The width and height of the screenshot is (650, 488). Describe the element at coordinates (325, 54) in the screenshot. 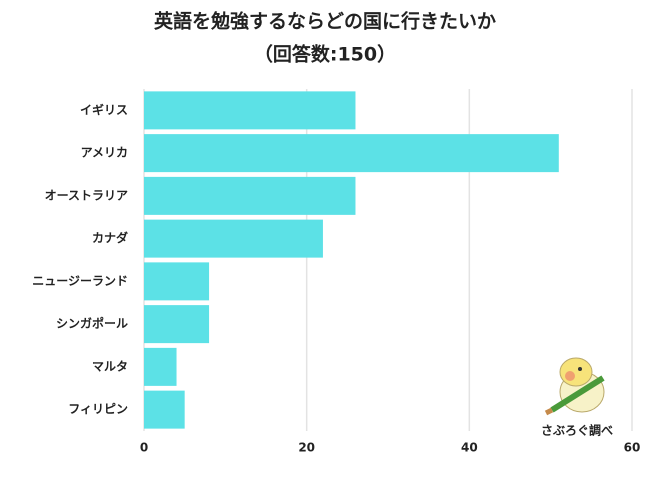

I see `chart-subtitle: （回答数:150）` at that location.